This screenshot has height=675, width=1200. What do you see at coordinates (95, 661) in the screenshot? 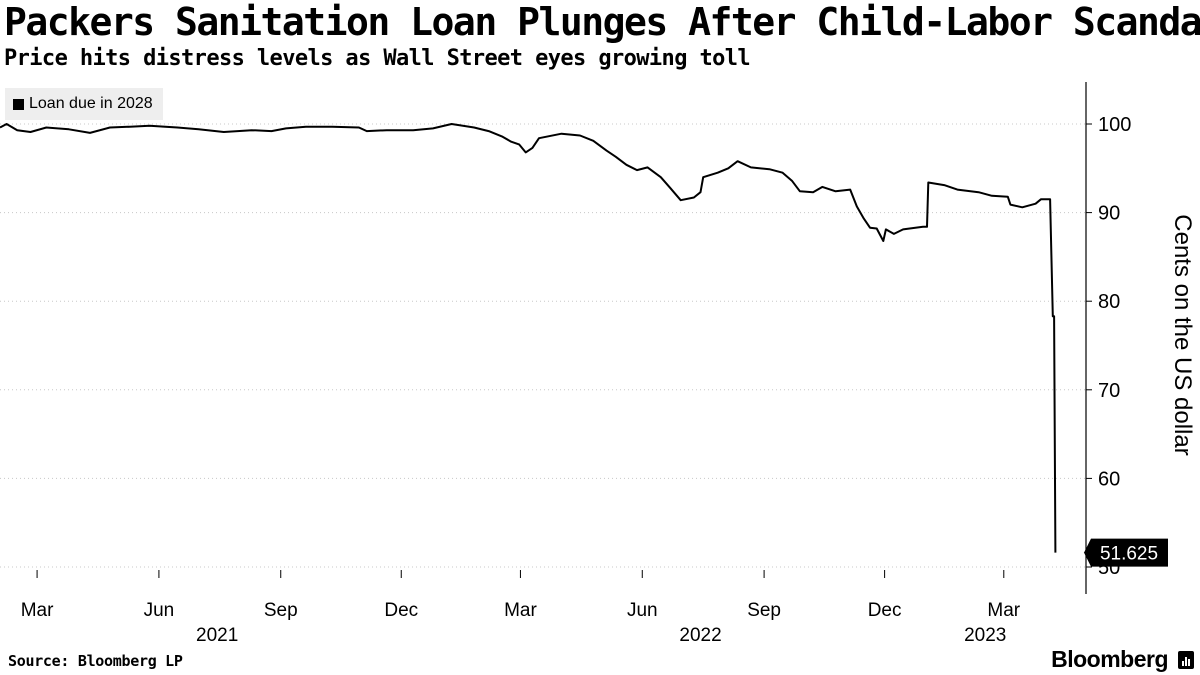
I see `source-note: Source: Bloomberg LP` at bounding box center [95, 661].